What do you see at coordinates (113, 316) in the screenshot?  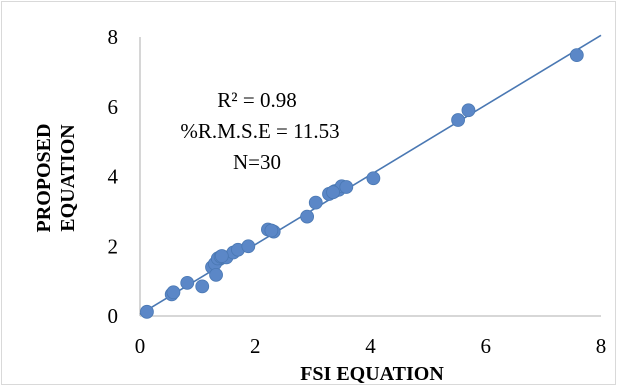 I see `y-tick-label: 0` at bounding box center [113, 316].